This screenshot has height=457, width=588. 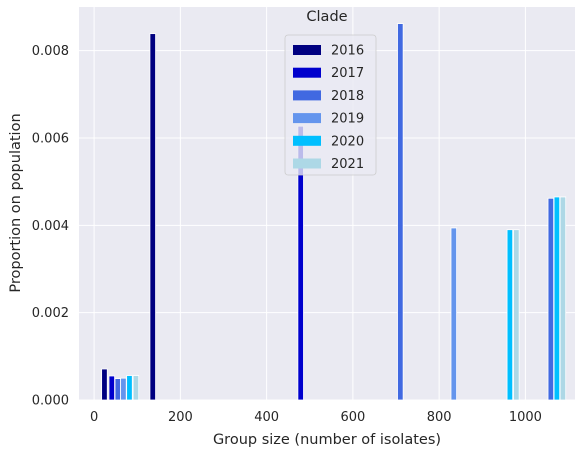 I want to click on x-tick-label: 200, so click(x=180, y=417).